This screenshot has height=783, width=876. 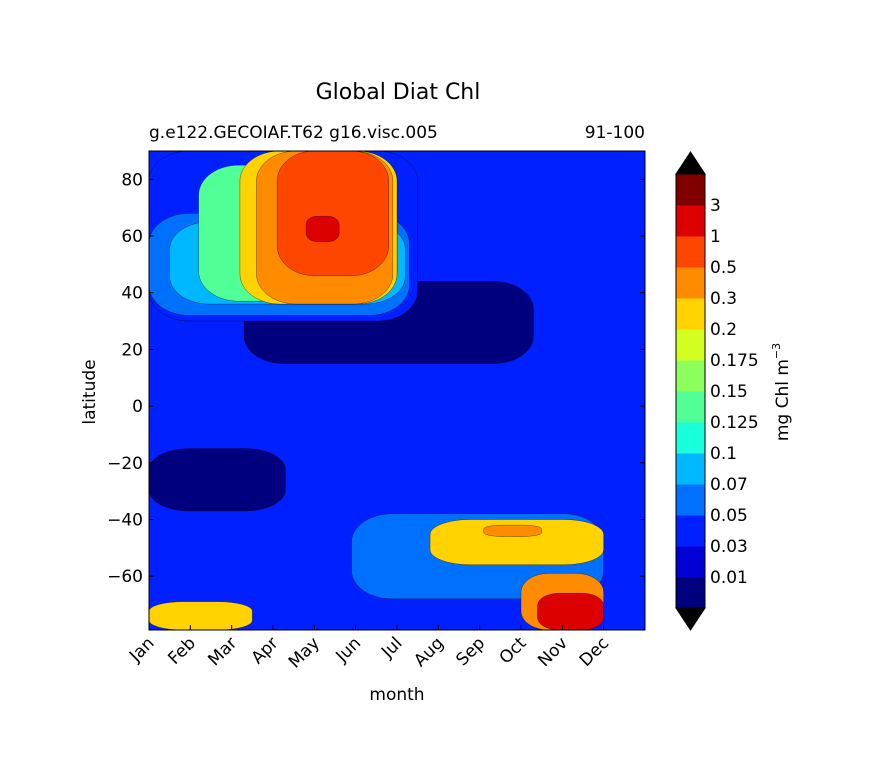 I want to click on colorbar-extend-min, so click(x=690, y=619).